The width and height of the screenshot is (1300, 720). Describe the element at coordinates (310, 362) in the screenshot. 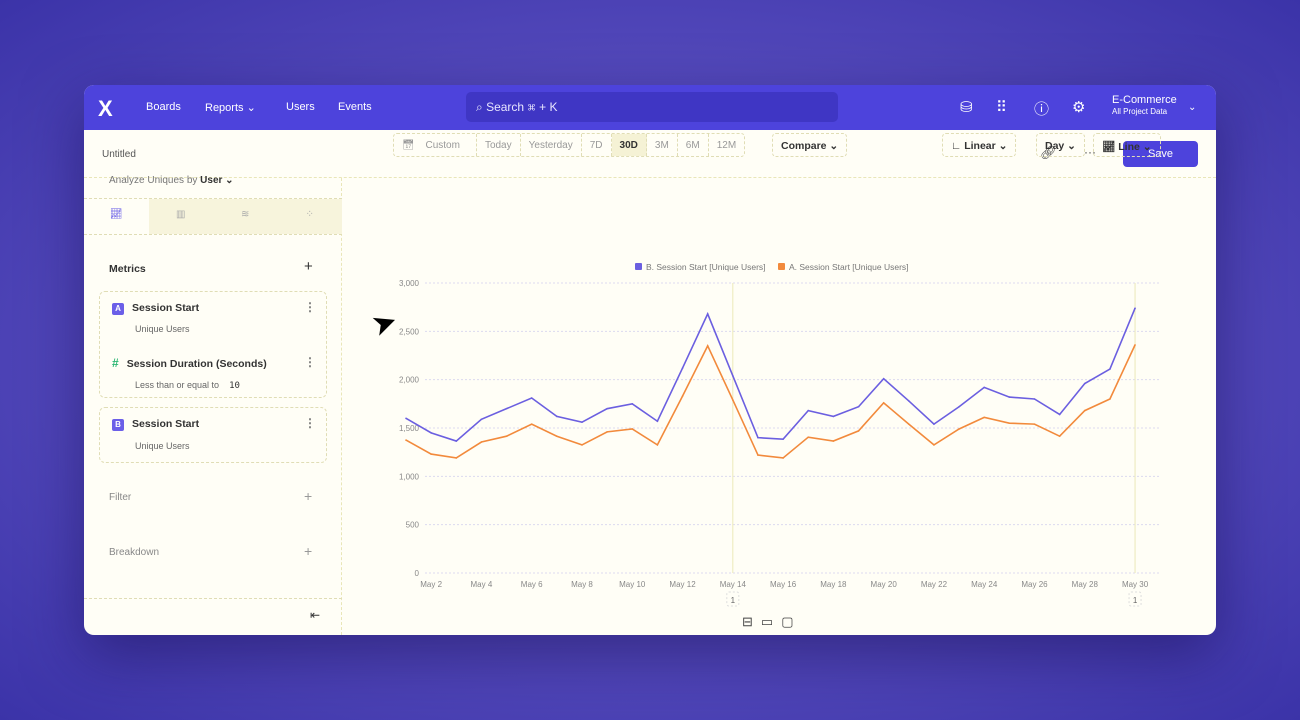

I see `filter-menu-icon: ⋮` at that location.